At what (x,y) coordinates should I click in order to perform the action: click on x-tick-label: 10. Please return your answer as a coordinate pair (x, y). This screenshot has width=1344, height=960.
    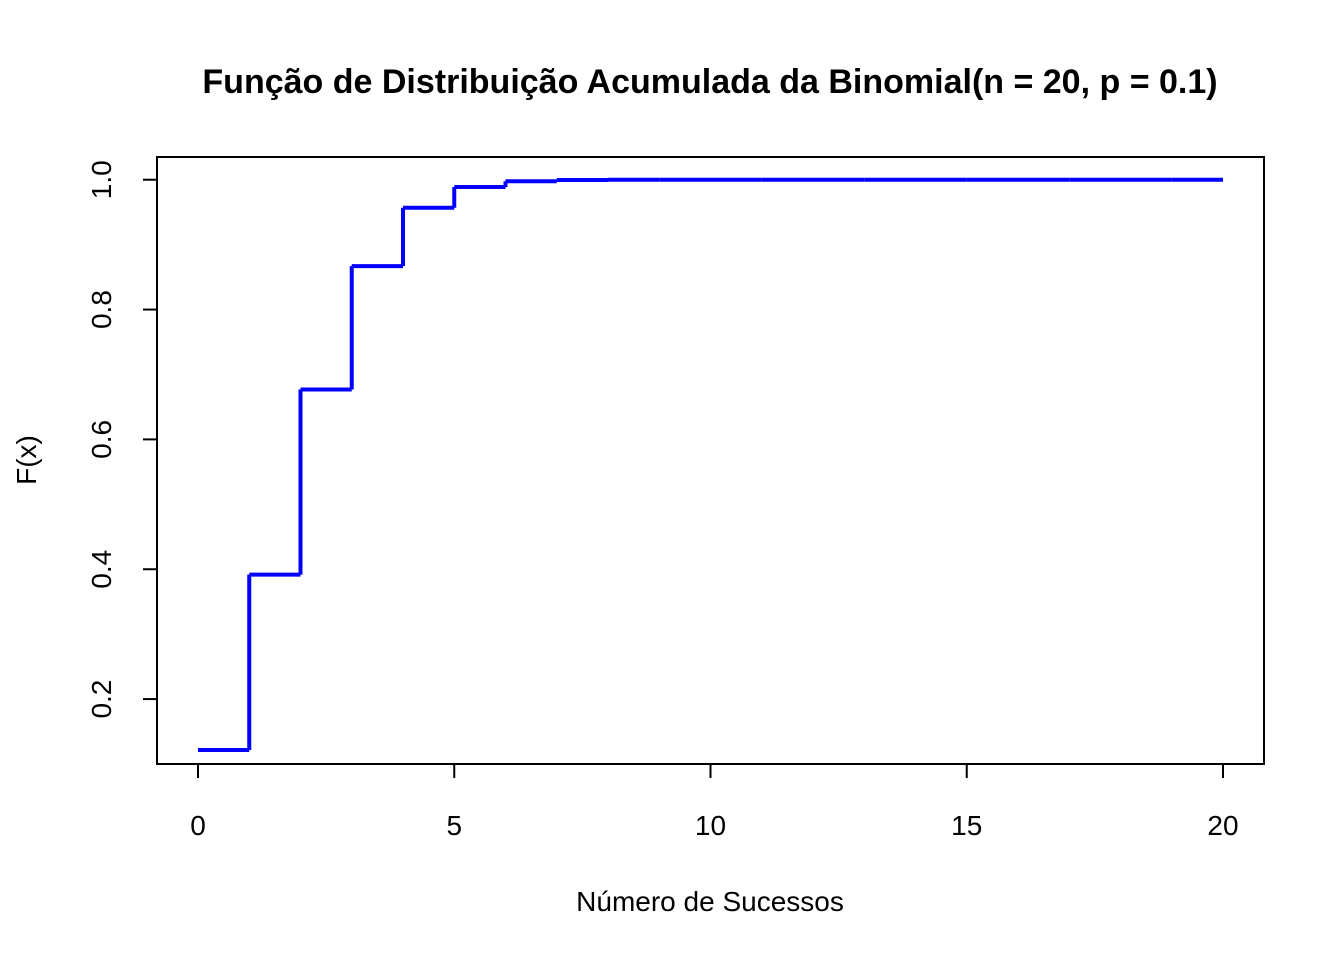
    Looking at the image, I should click on (710, 825).